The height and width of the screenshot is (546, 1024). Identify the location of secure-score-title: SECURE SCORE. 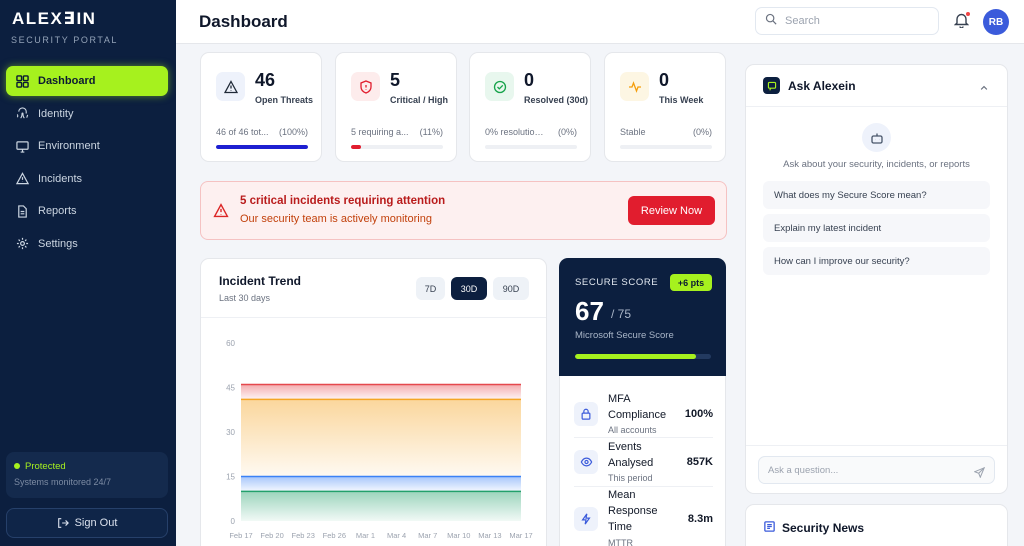
(617, 282).